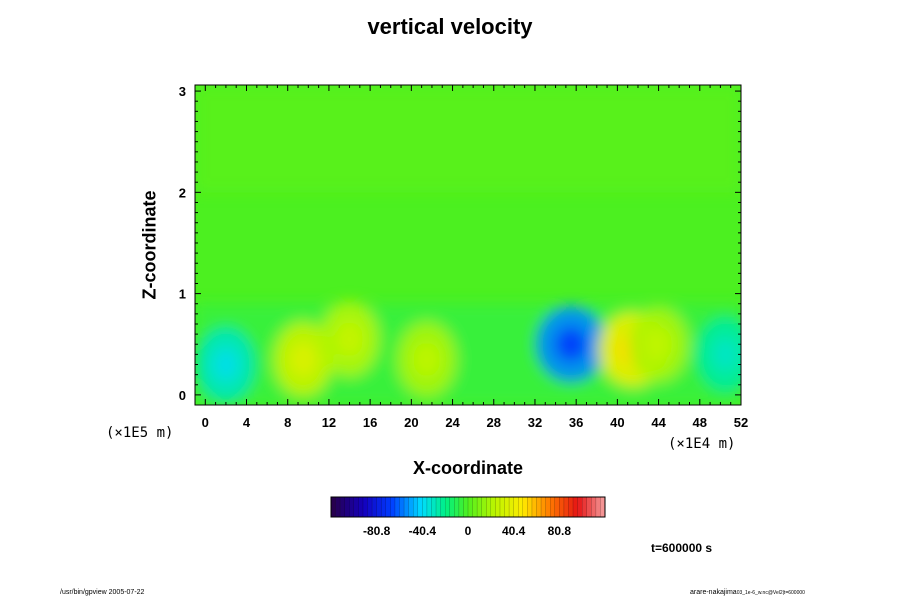 This screenshot has height=600, width=900. I want to click on x-tick-label: 12, so click(329, 422).